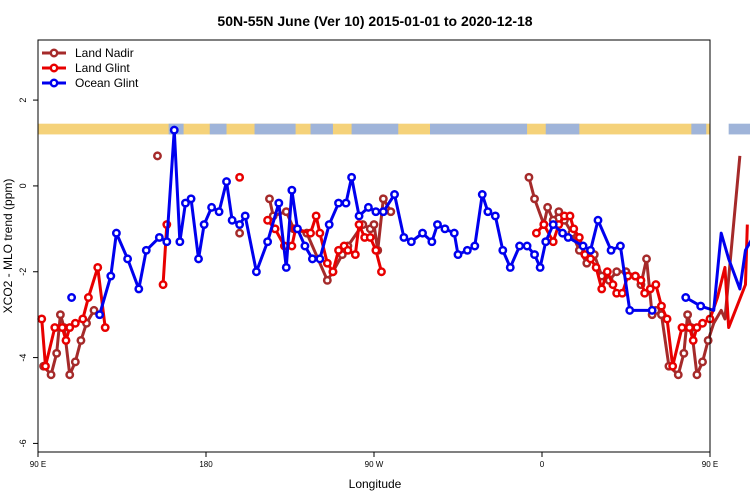 Image resolution: width=750 pixels, height=500 pixels. I want to click on y-axis-ticks: 2 0 -2 -4 -6, so click(28, 272).